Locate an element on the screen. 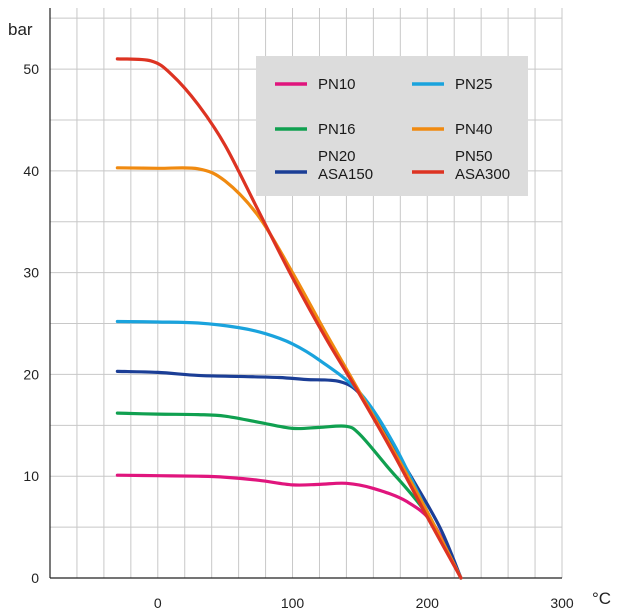 The image size is (621, 613). y-tick-label: 20 is located at coordinates (31, 374).